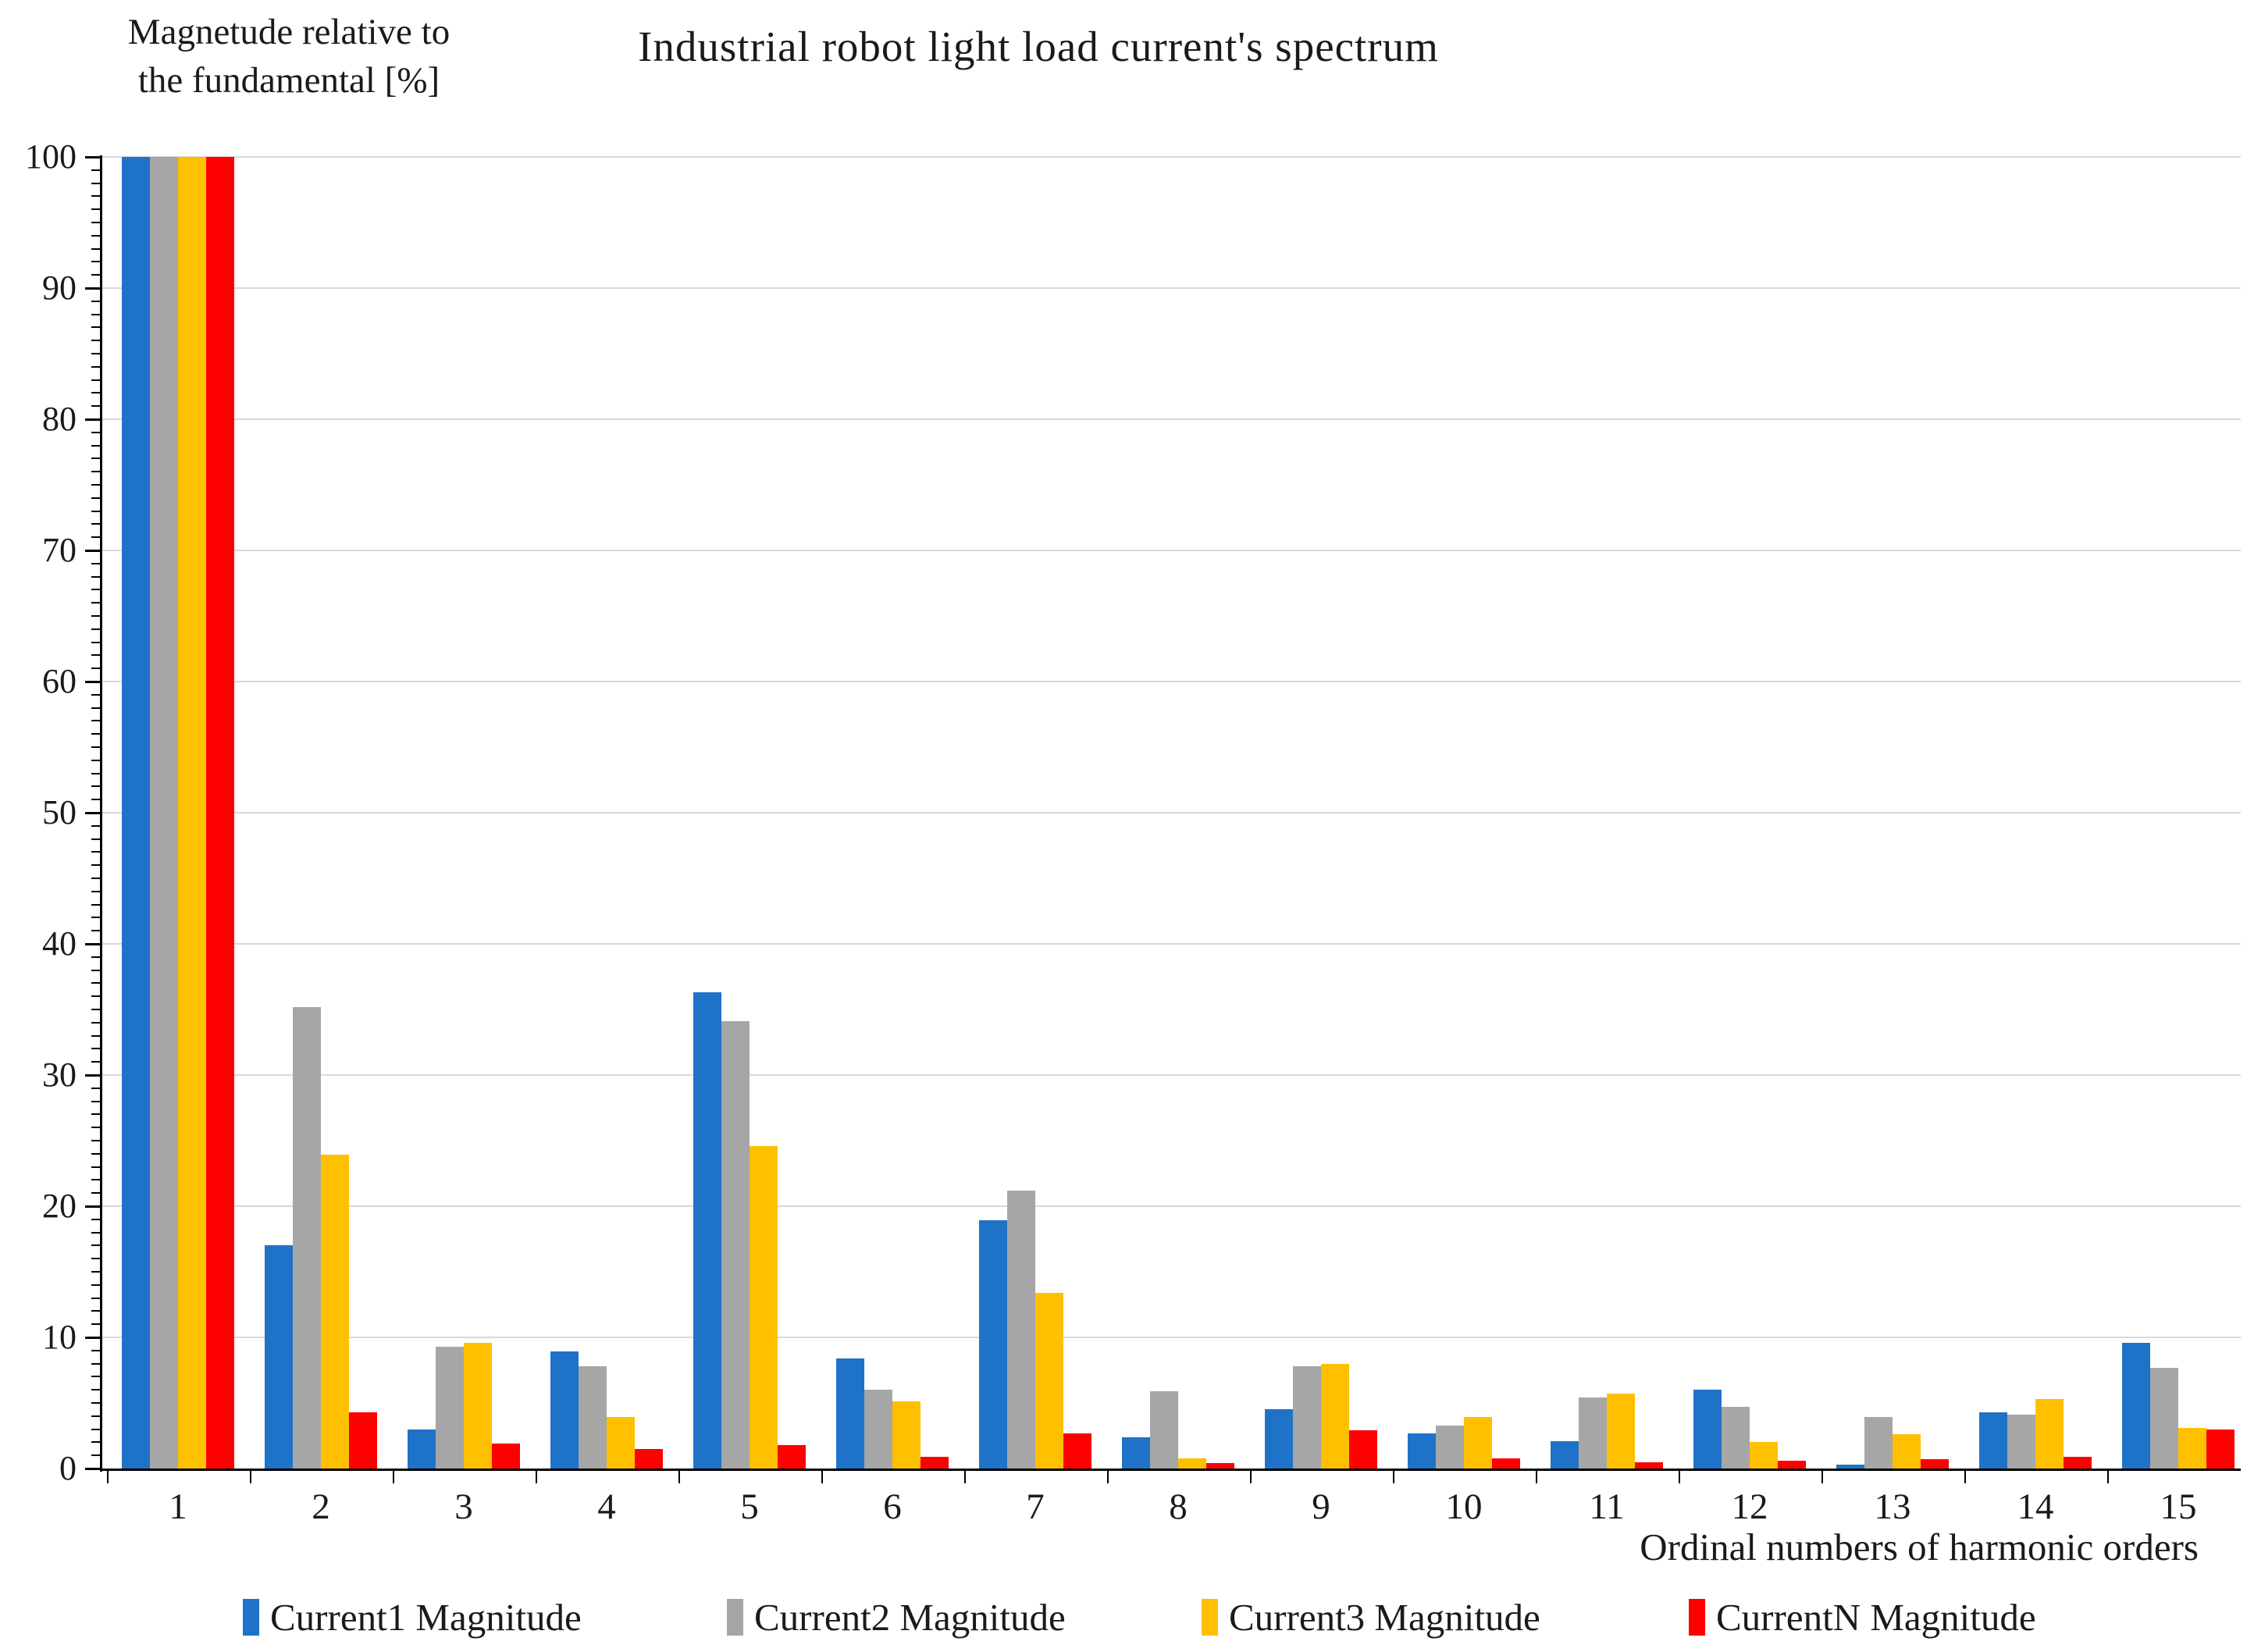 Image resolution: width=2247 pixels, height=1652 pixels. Describe the element at coordinates (878, 1430) in the screenshot. I see `bar-series2-cat6` at that location.